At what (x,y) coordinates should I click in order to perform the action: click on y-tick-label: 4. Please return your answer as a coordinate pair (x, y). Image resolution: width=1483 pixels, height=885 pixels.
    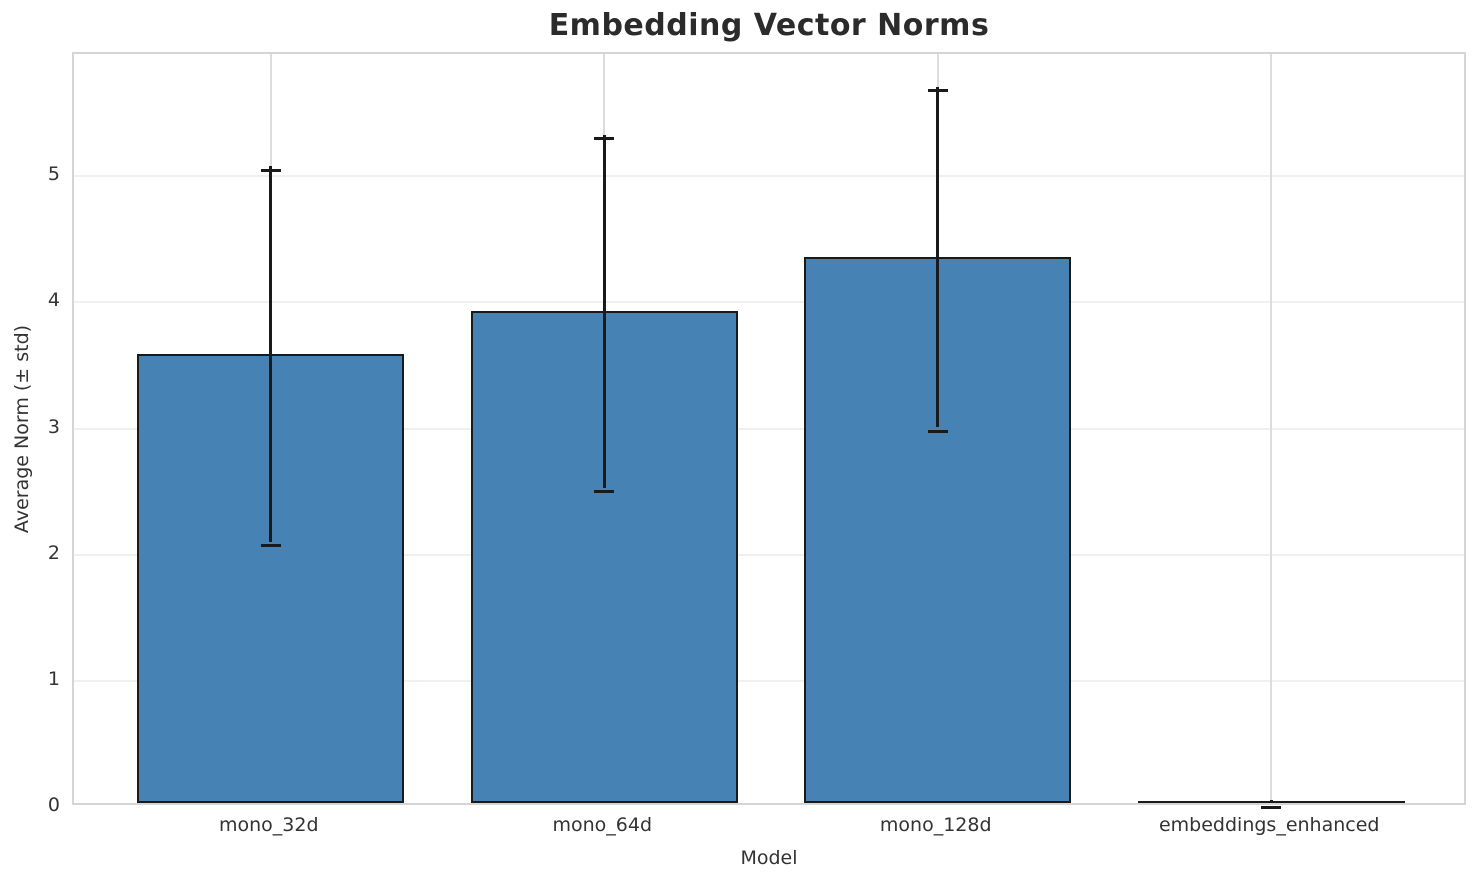
    Looking at the image, I should click on (53, 300).